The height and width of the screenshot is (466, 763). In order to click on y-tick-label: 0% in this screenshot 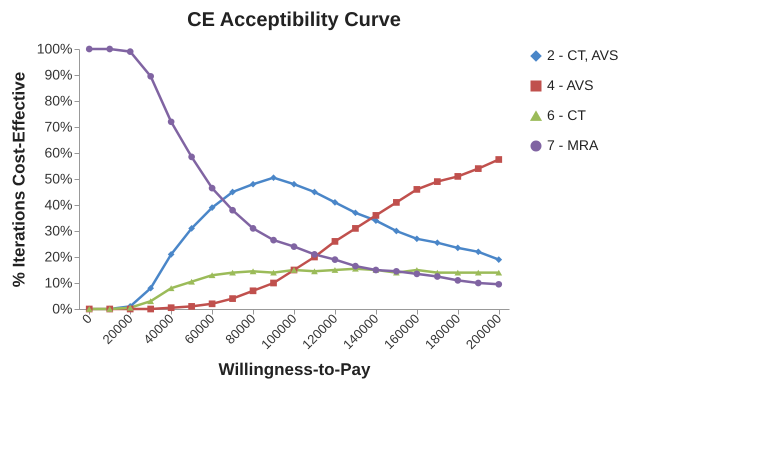, I will do `click(62, 308)`.